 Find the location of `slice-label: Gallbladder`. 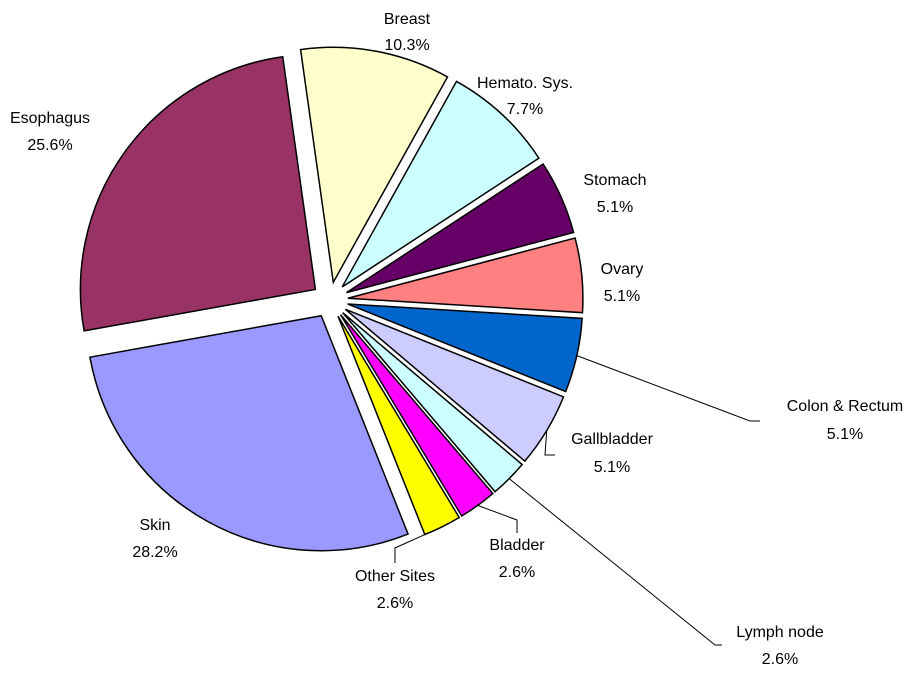

slice-label: Gallbladder is located at coordinates (612, 439).